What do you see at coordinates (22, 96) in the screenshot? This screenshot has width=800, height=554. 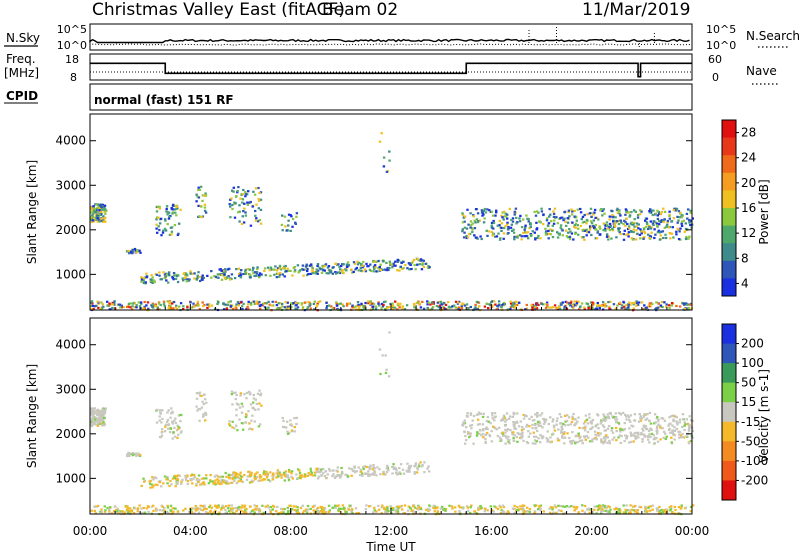 I see `cpid-label: CPID` at bounding box center [22, 96].